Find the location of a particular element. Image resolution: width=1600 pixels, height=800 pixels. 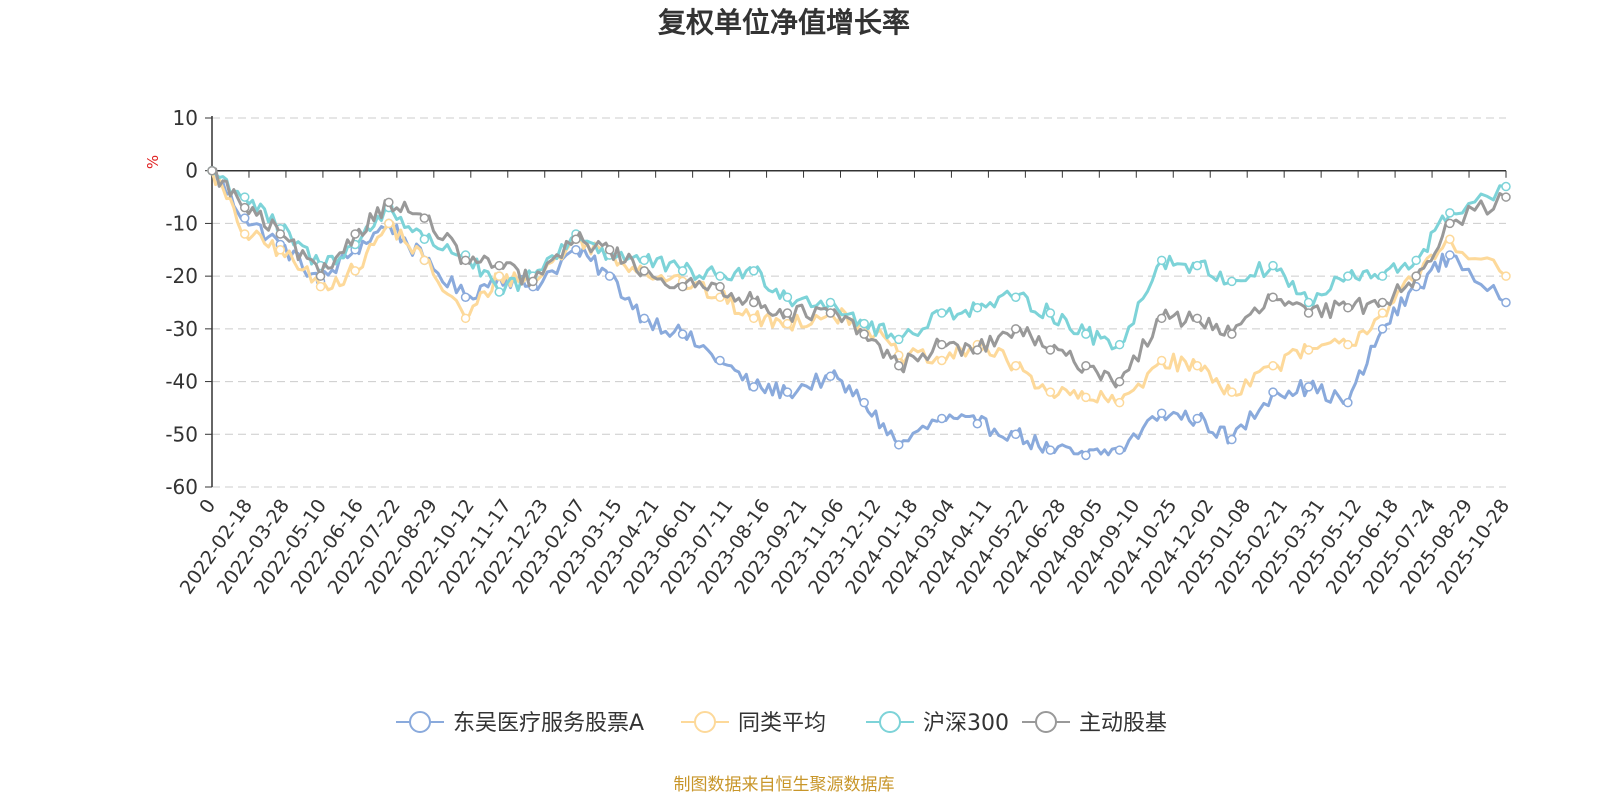

legend-item-1: 同类平均 is located at coordinates (753, 723).